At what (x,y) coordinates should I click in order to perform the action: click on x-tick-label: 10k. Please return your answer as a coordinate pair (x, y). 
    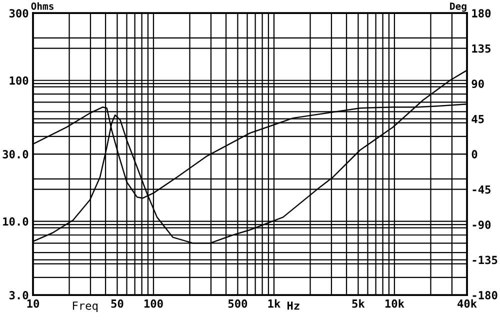
    Looking at the image, I should click on (394, 303).